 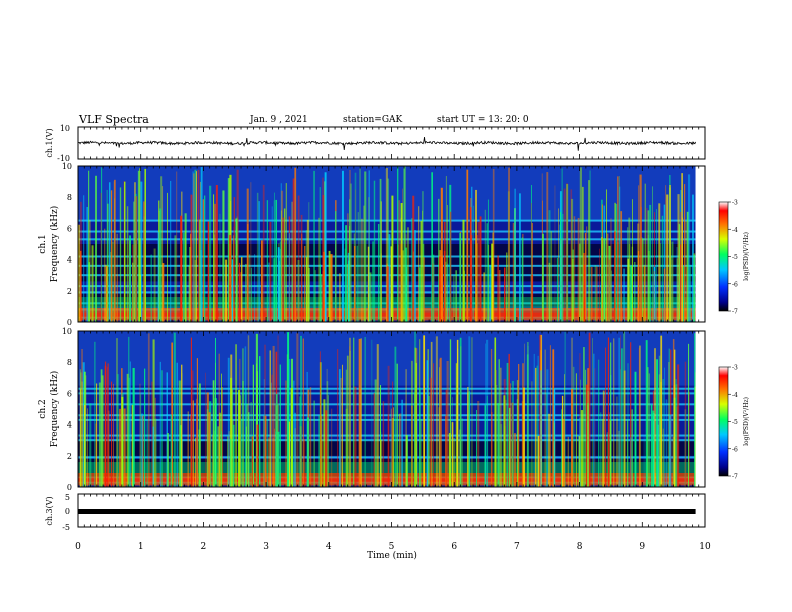 What do you see at coordinates (69, 228) in the screenshot?
I see `y-tick-label: 6` at bounding box center [69, 228].